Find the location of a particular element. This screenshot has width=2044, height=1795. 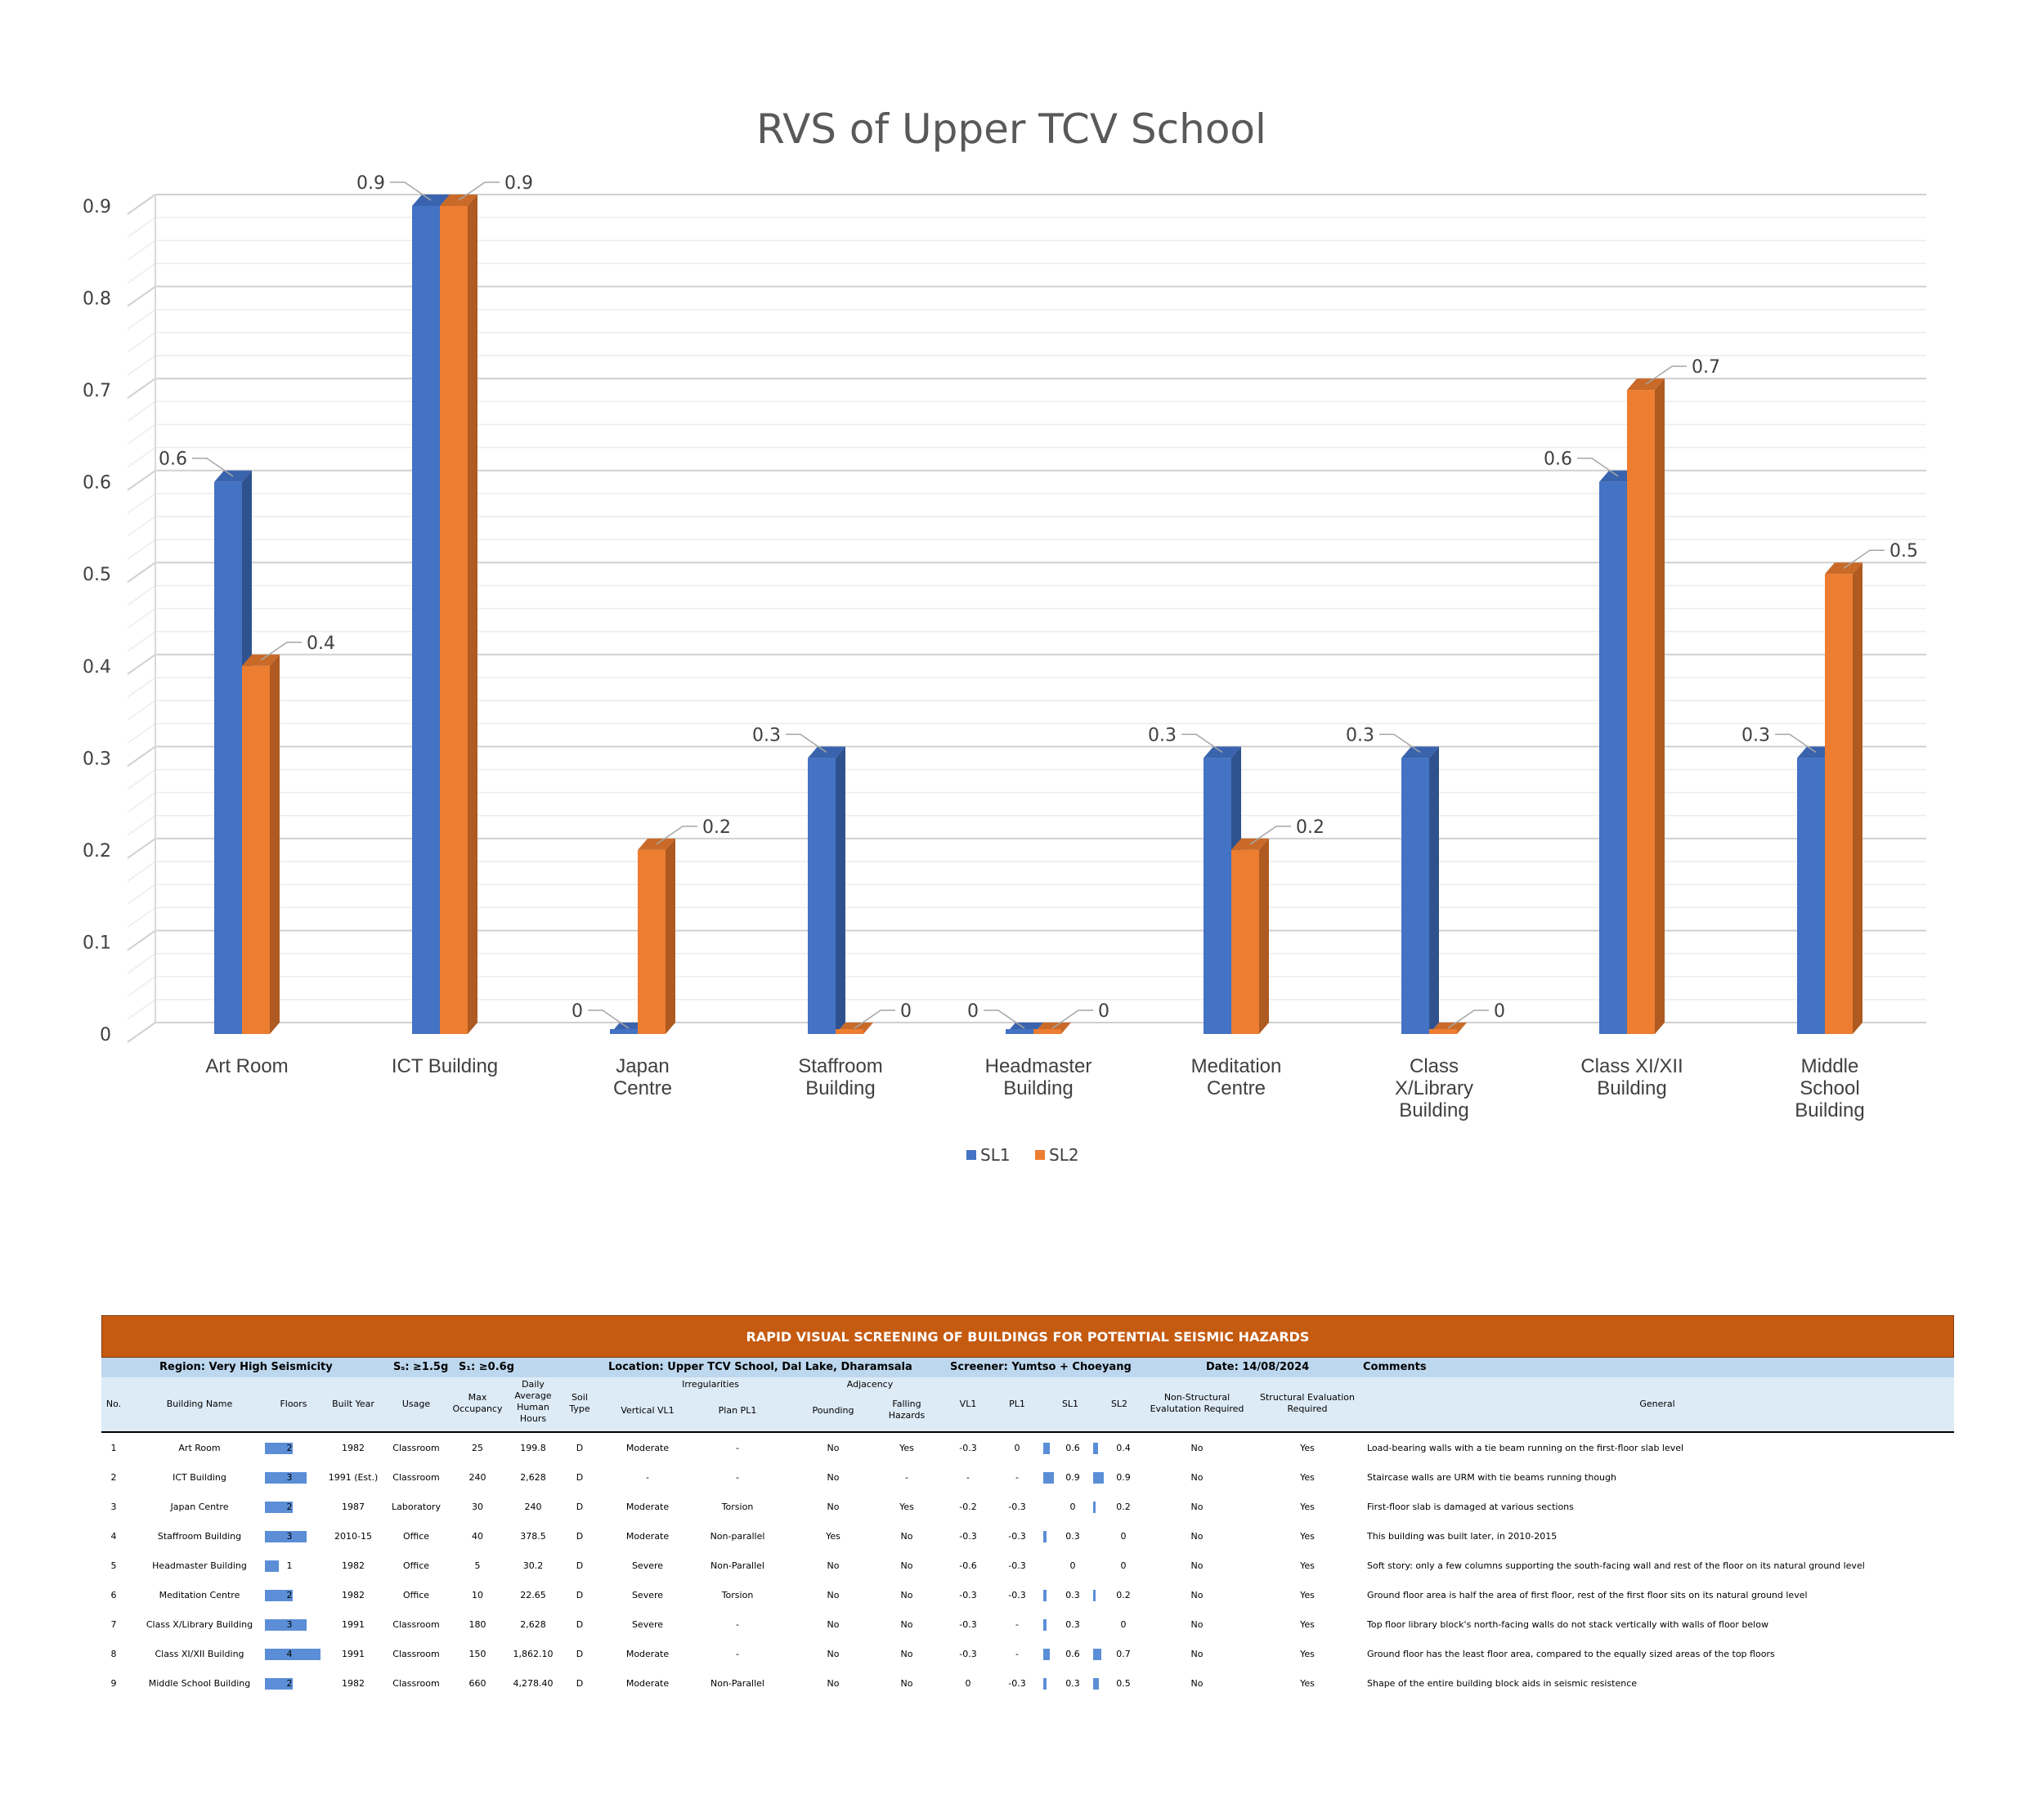

cell-no: 6 is located at coordinates (114, 1595).